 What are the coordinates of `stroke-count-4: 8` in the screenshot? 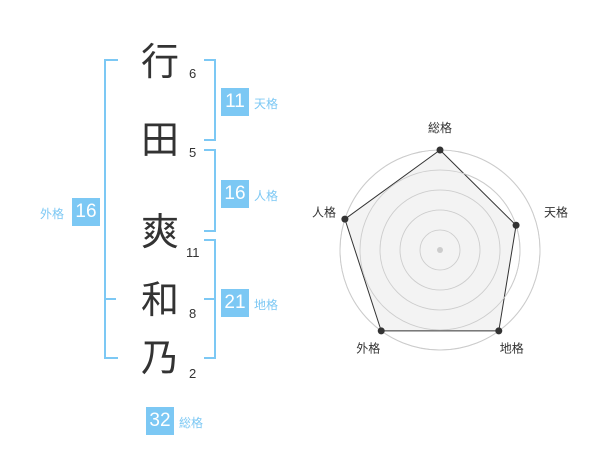 It's located at (193, 313).